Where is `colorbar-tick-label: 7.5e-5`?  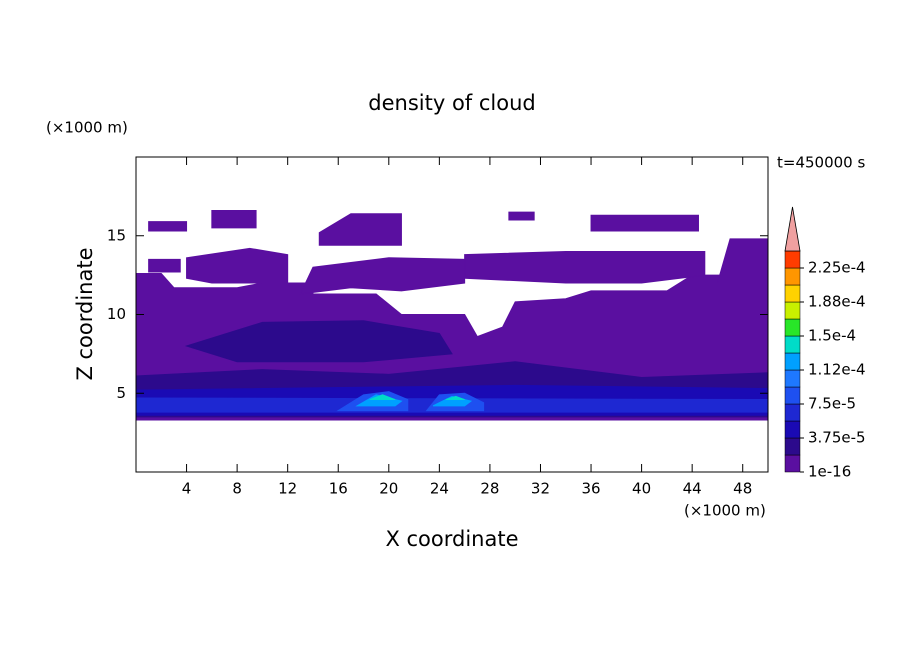 colorbar-tick-label: 7.5e-5 is located at coordinates (832, 404).